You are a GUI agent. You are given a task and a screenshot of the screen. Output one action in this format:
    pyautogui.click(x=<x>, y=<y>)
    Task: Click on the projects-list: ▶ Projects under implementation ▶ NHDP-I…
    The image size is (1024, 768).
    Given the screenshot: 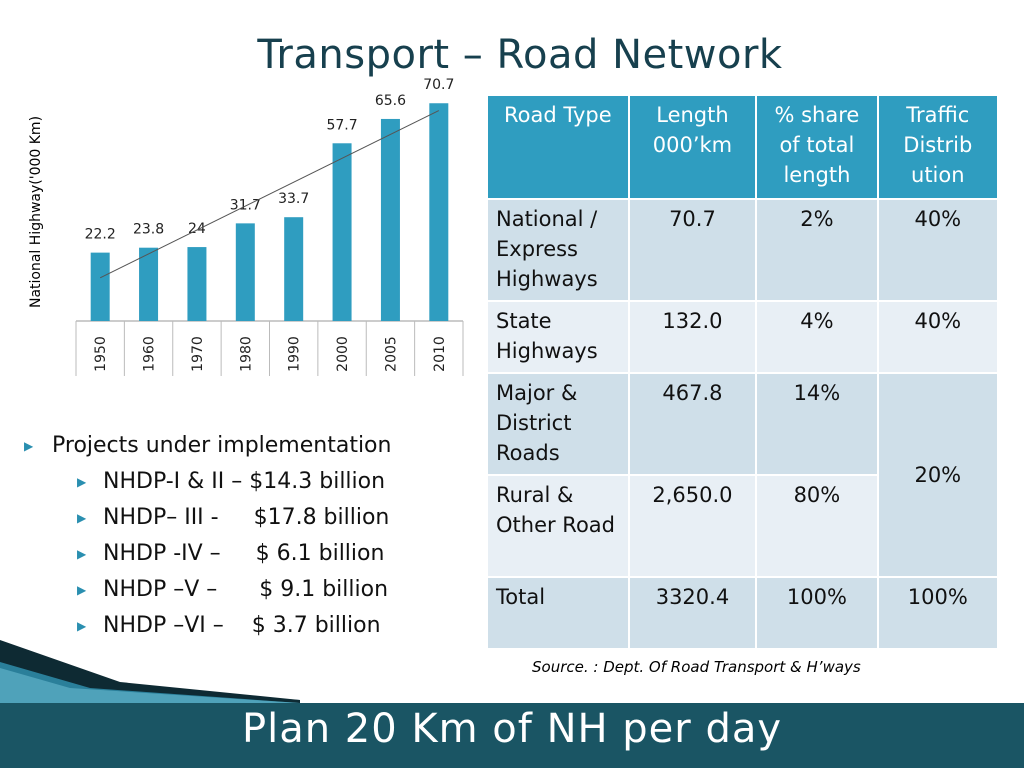 What is the action you would take?
    pyautogui.click(x=252, y=536)
    